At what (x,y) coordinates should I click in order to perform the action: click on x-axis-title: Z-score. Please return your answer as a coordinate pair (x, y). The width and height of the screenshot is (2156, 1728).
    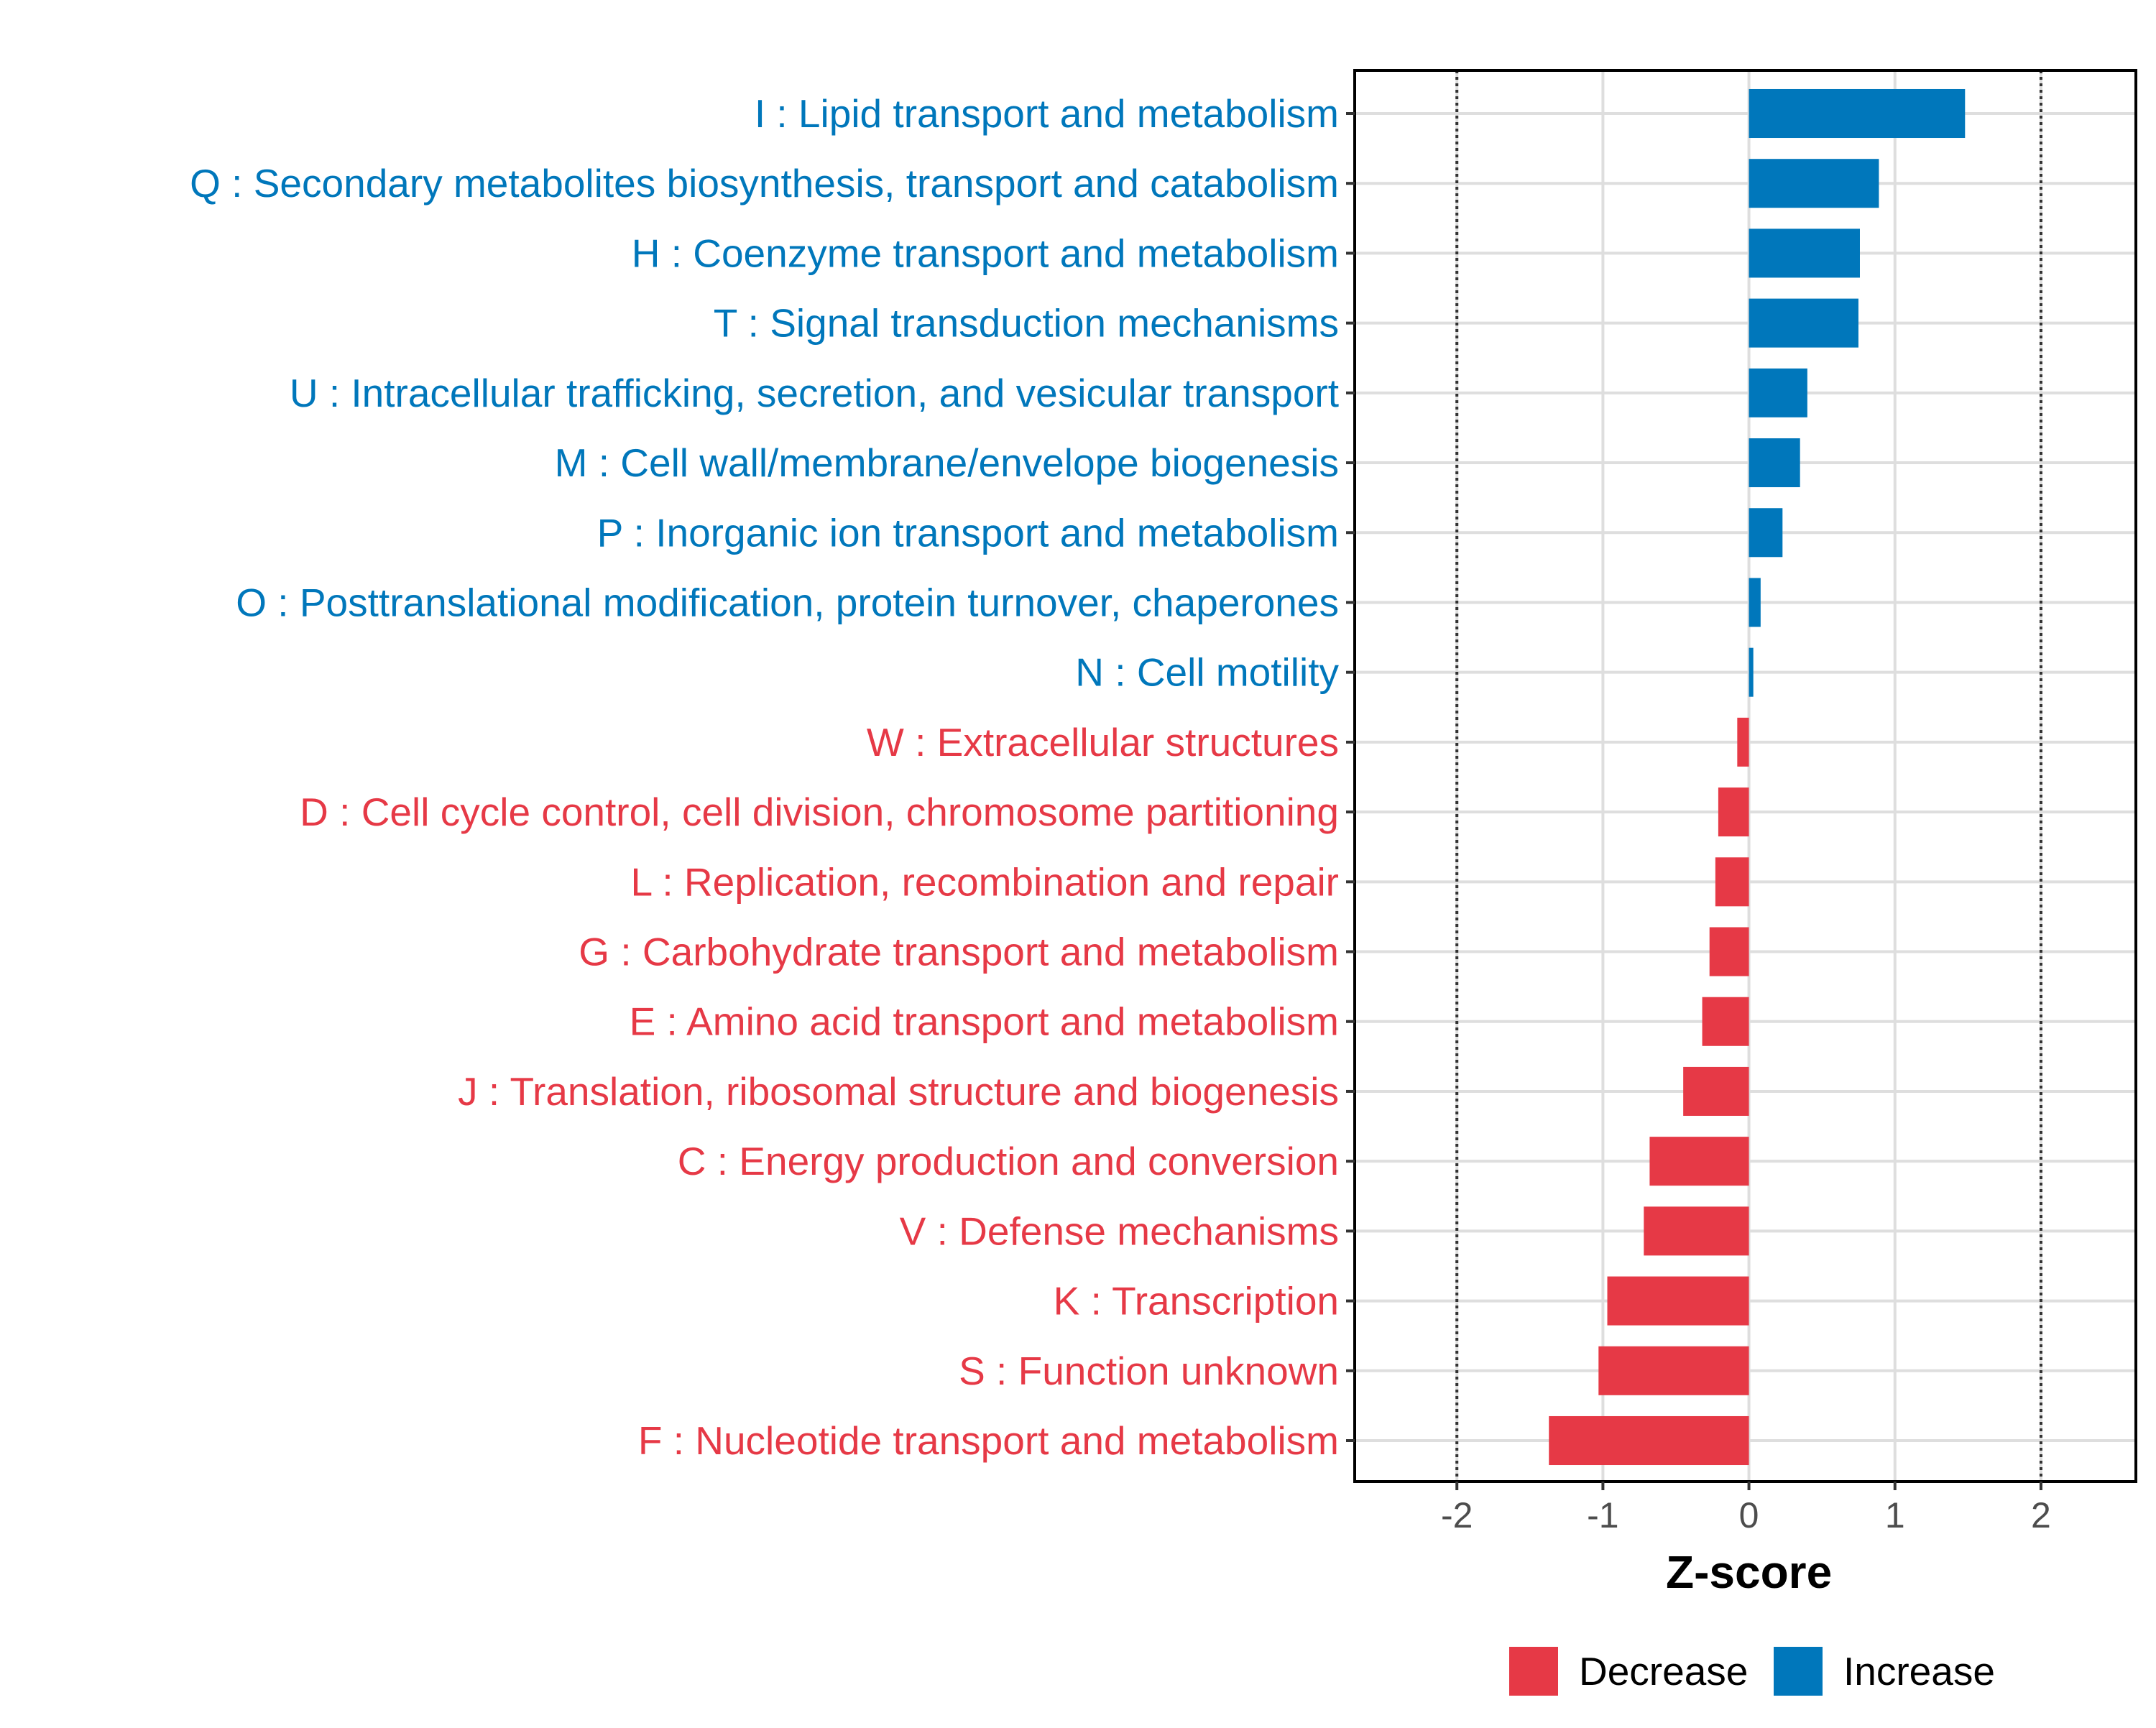
    Looking at the image, I should click on (1749, 1572).